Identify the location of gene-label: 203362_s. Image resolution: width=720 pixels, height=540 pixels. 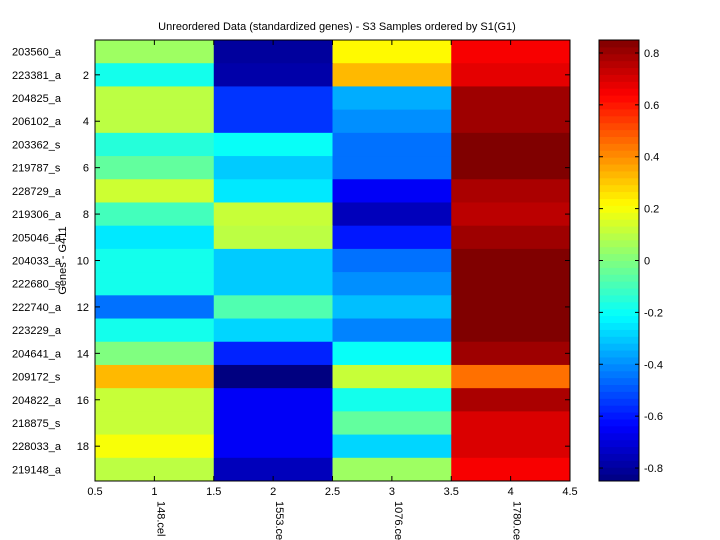
(36, 145).